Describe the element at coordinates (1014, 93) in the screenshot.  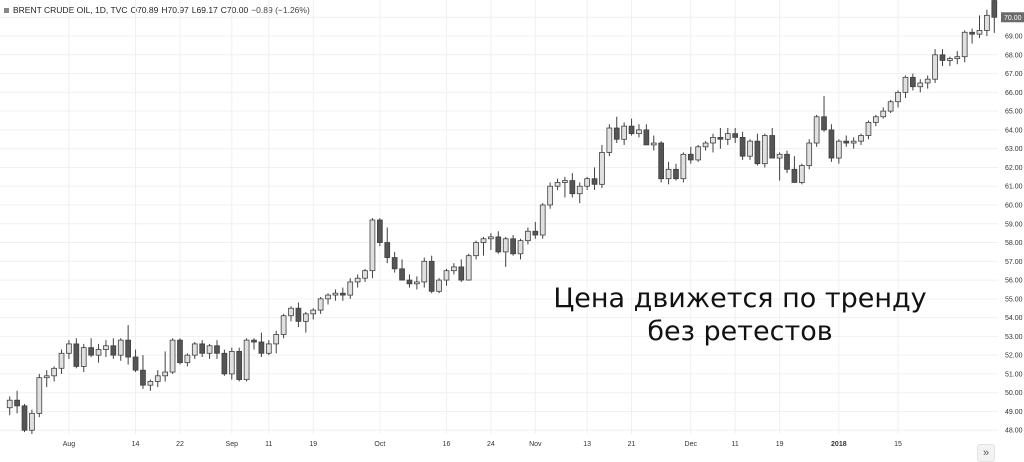
I see `y-tick-label: 66.00` at that location.